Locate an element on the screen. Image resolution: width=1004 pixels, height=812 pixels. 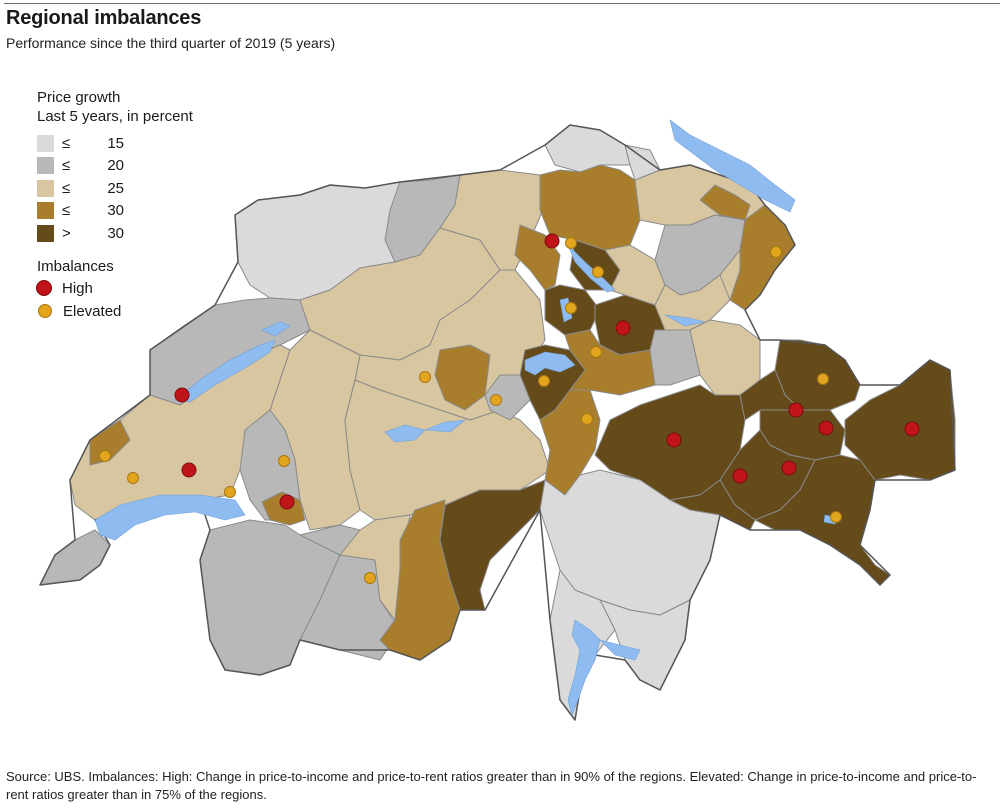
legend-dot-elevated is located at coordinates (45, 311).